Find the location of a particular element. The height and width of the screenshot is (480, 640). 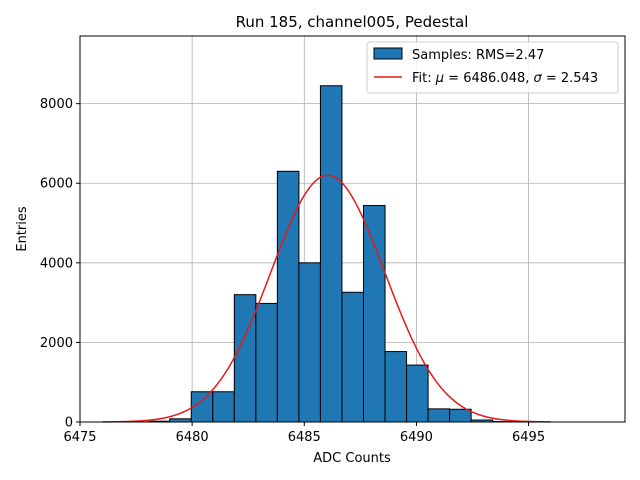

x-axis-label: ADC Counts is located at coordinates (352, 458).